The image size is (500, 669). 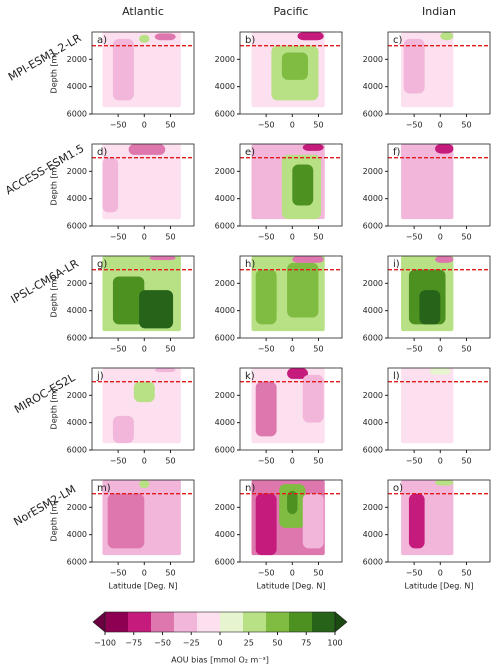 What do you see at coordinates (279, 192) in the screenshot?
I see `panel: e) −50 0 50 2000 4000 6000` at bounding box center [279, 192].